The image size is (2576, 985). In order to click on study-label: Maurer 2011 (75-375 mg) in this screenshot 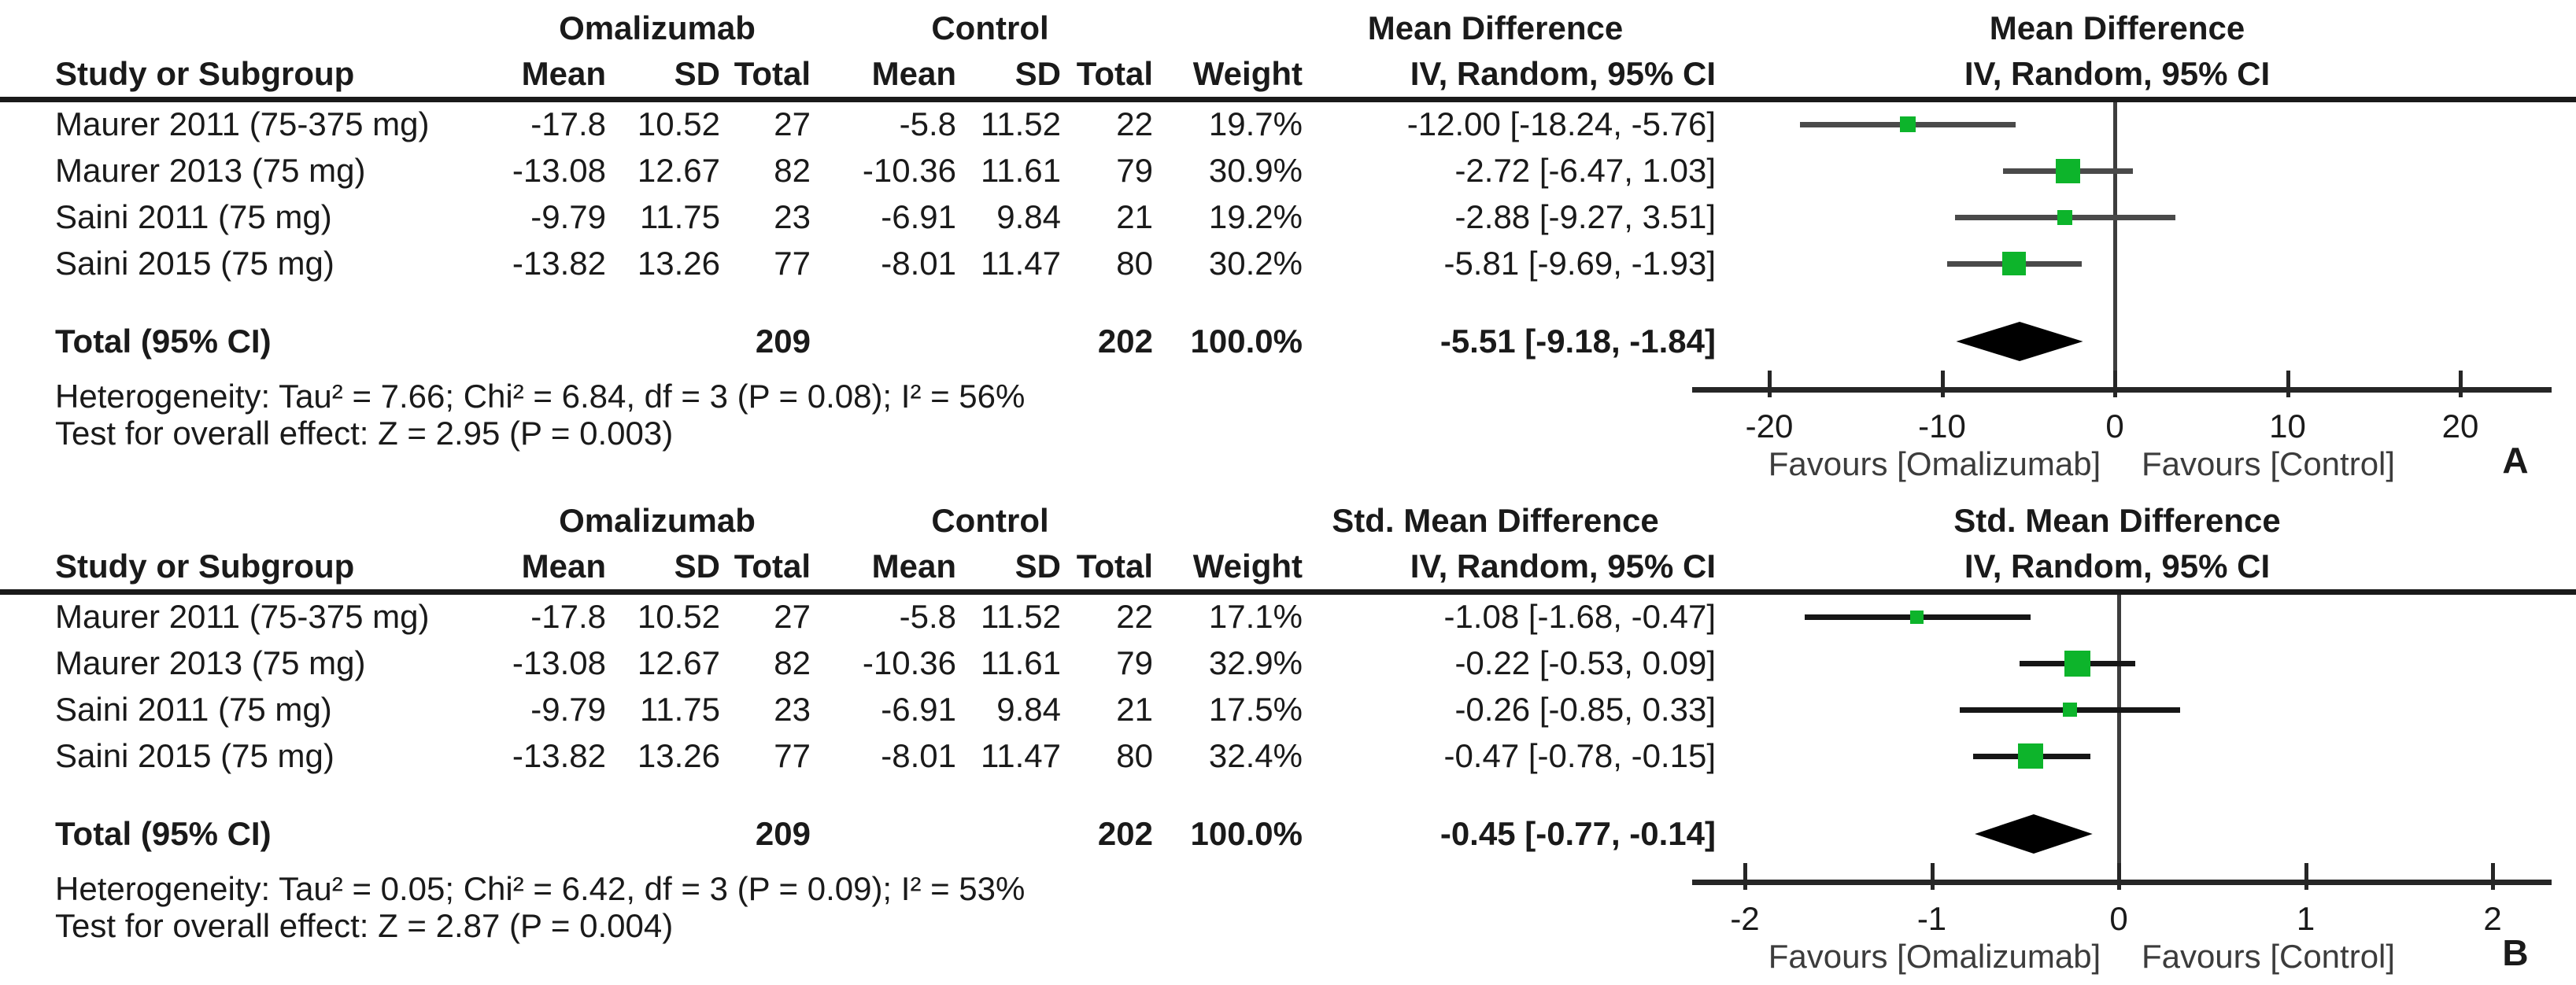, I will do `click(242, 123)`.